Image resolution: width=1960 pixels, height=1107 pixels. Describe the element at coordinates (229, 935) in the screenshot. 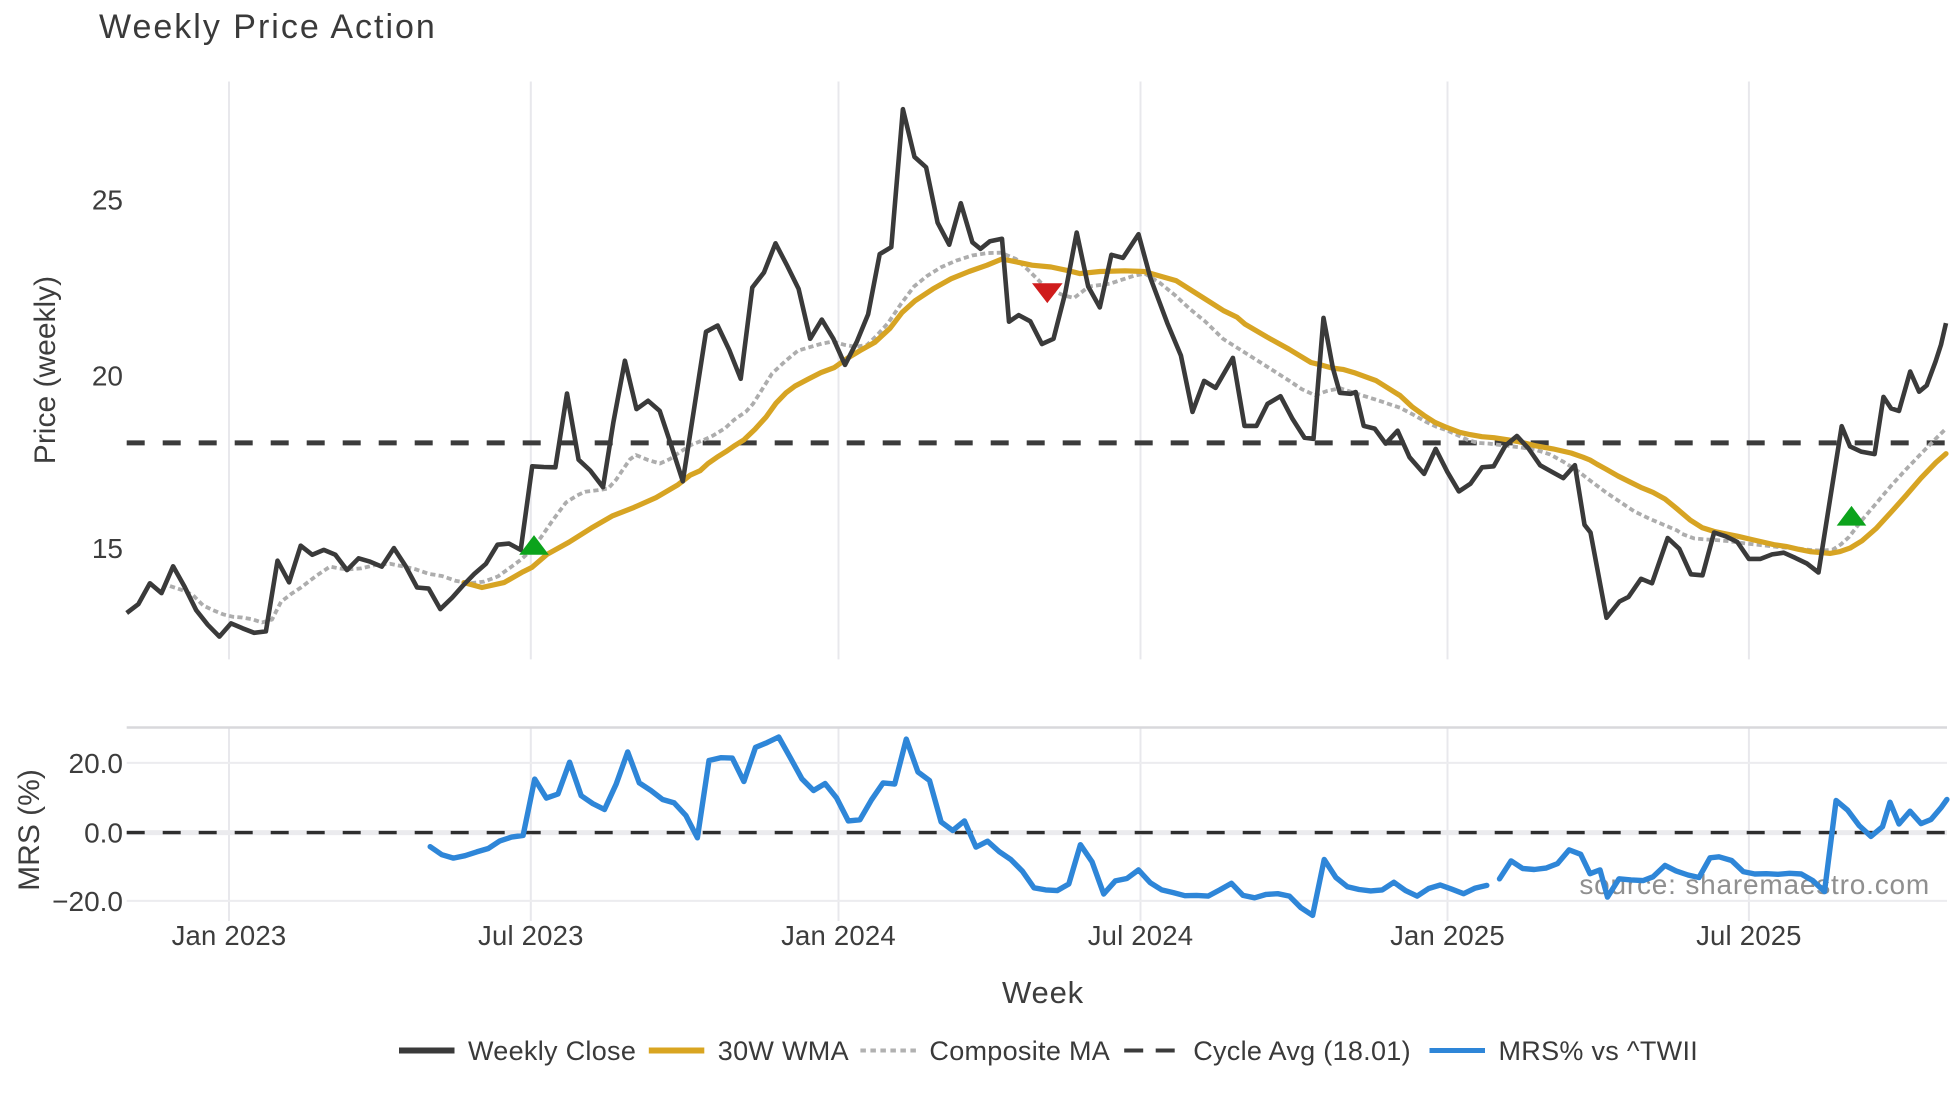

I see `svg-text: Jan 2023` at that location.